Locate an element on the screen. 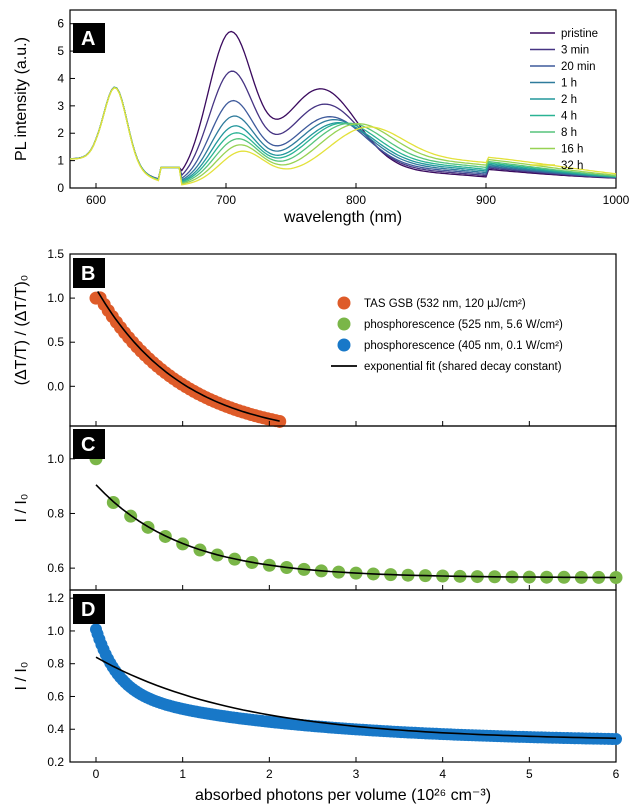 This screenshot has height=810, width=629. legend-label: 8 h is located at coordinates (569, 133).